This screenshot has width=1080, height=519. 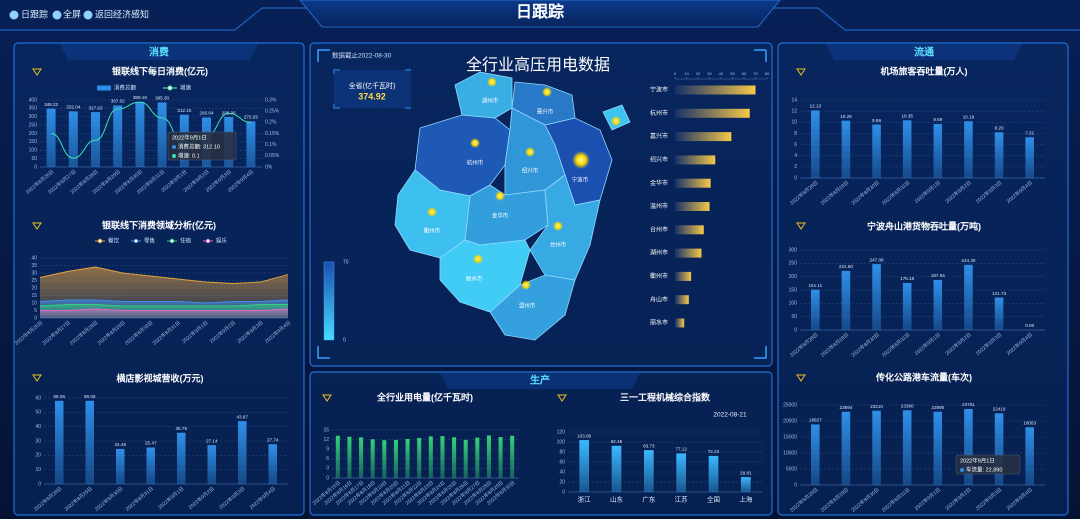 I want to click on chart-title: 银联线下消费领域分析(亿元), so click(x=159, y=224).